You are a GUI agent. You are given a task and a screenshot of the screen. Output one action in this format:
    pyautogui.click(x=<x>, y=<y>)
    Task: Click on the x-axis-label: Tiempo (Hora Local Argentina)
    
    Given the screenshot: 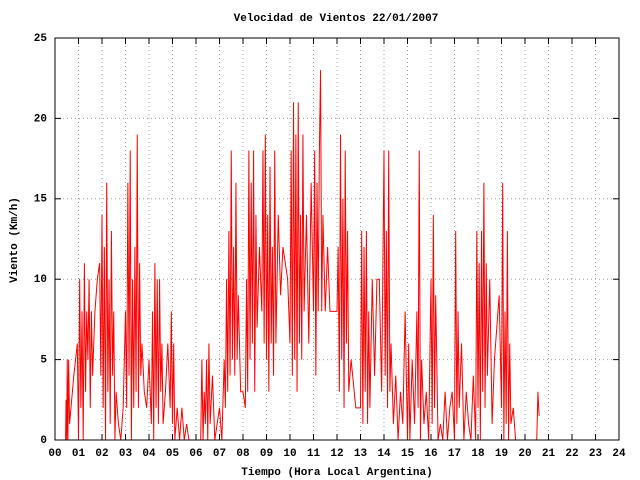 What is the action you would take?
    pyautogui.click(x=336, y=473)
    